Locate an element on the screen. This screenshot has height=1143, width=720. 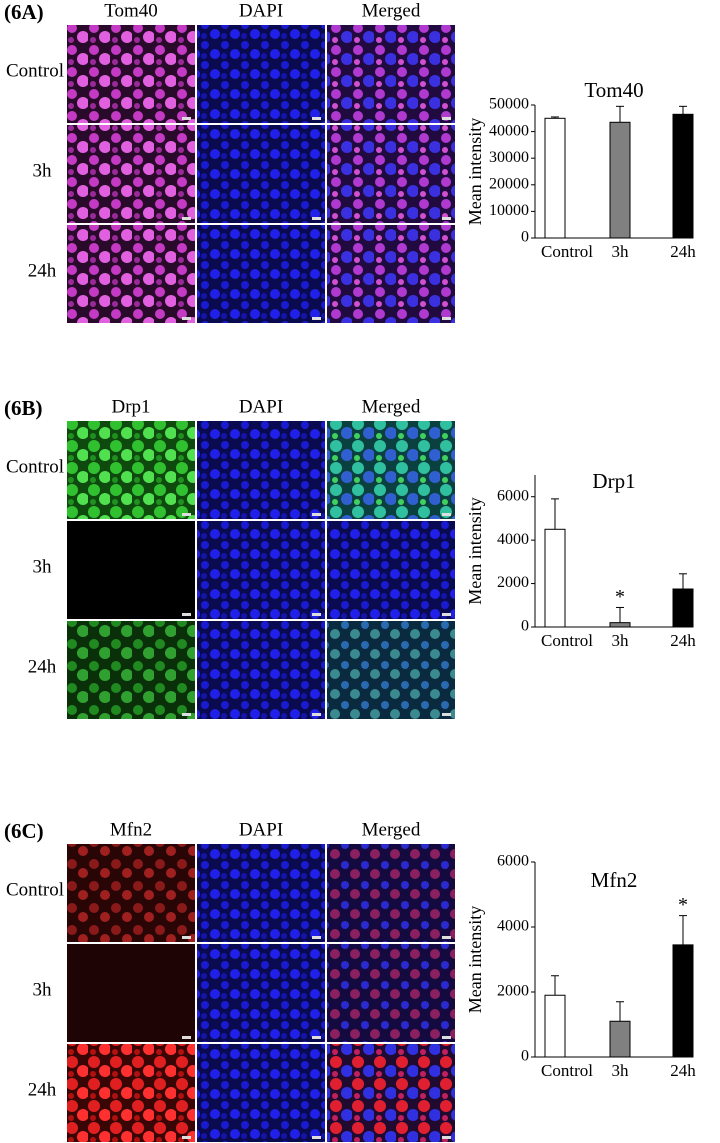
y-tick-label: 10000 is located at coordinates (509, 210).